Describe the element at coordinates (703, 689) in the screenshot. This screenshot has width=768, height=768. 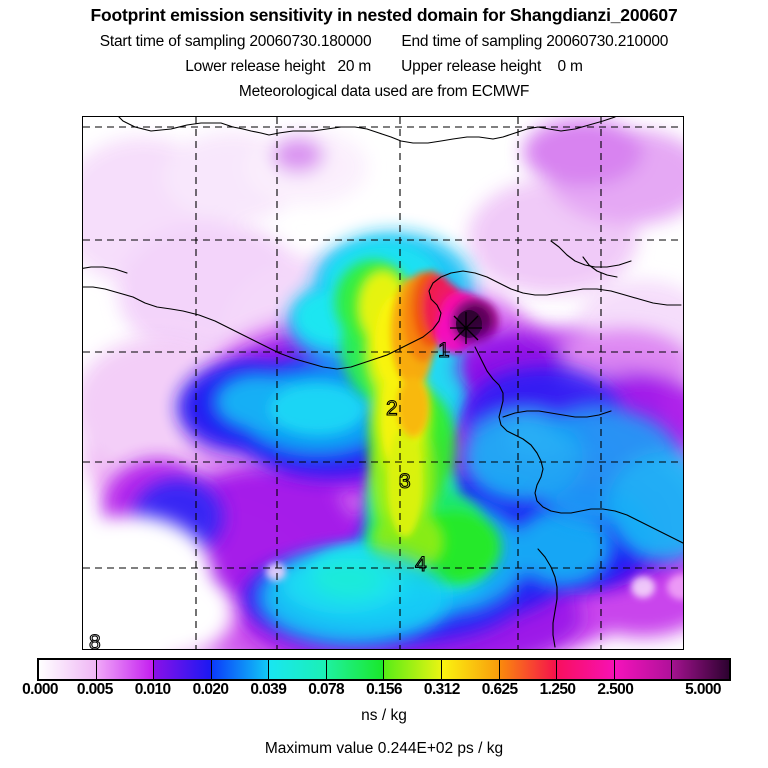
I see `colorbar-tick-11: 5.000` at that location.